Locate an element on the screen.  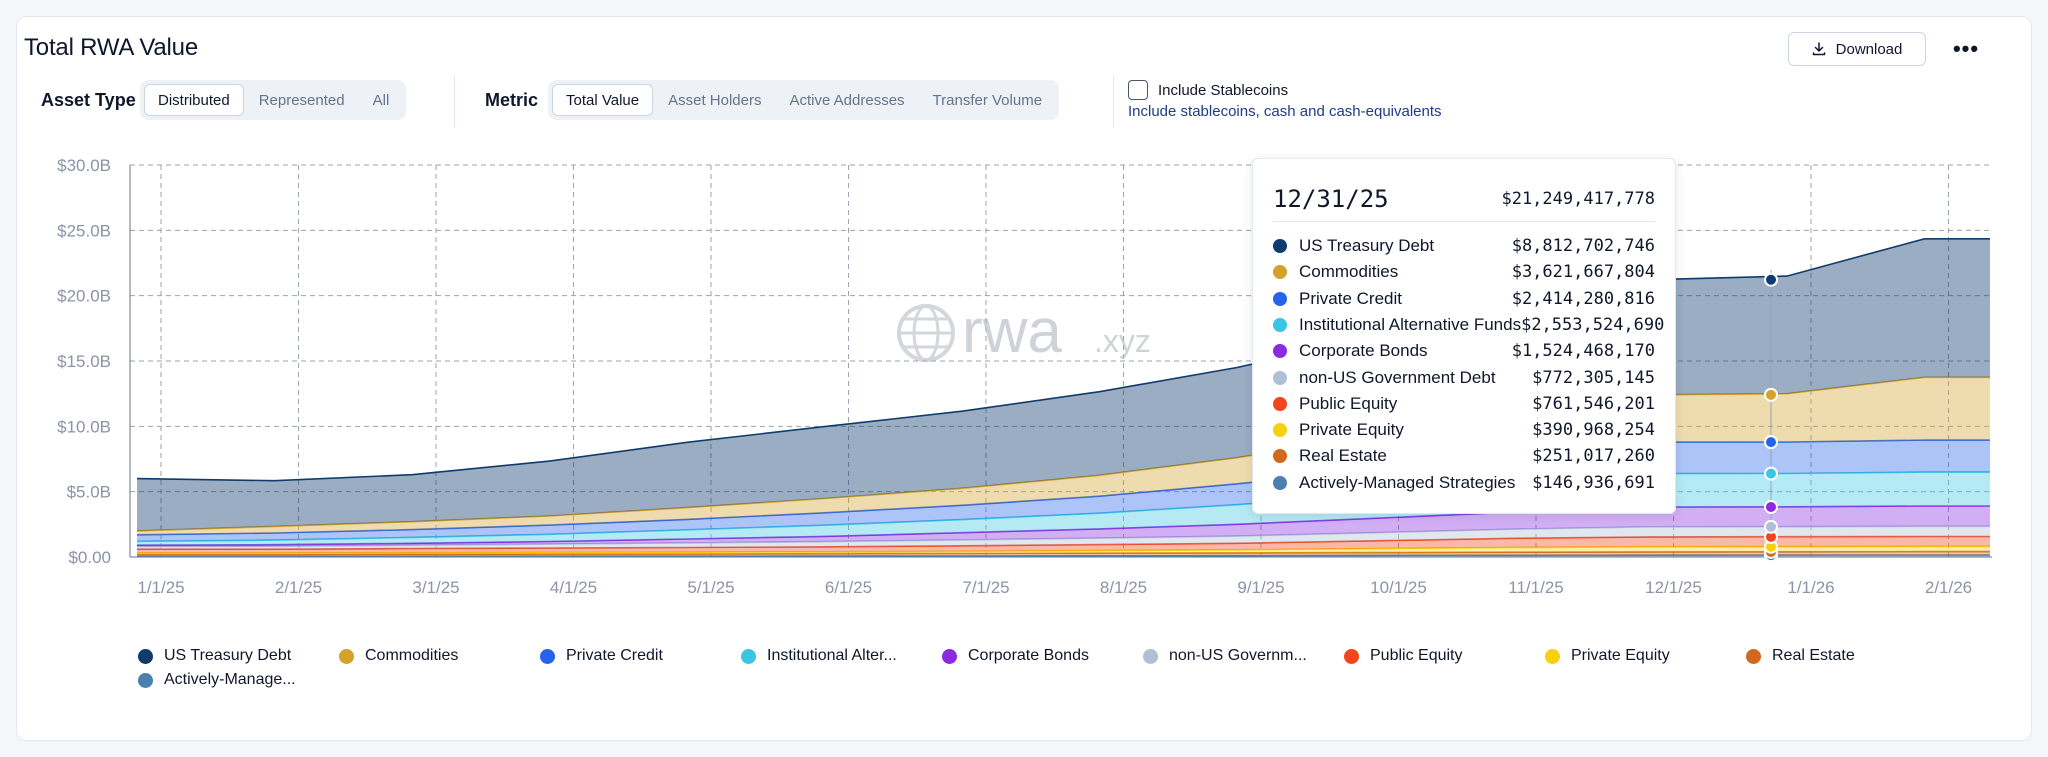
tooltip-row: US Treasury Debt $8,812,702,746 is located at coordinates (1464, 246).